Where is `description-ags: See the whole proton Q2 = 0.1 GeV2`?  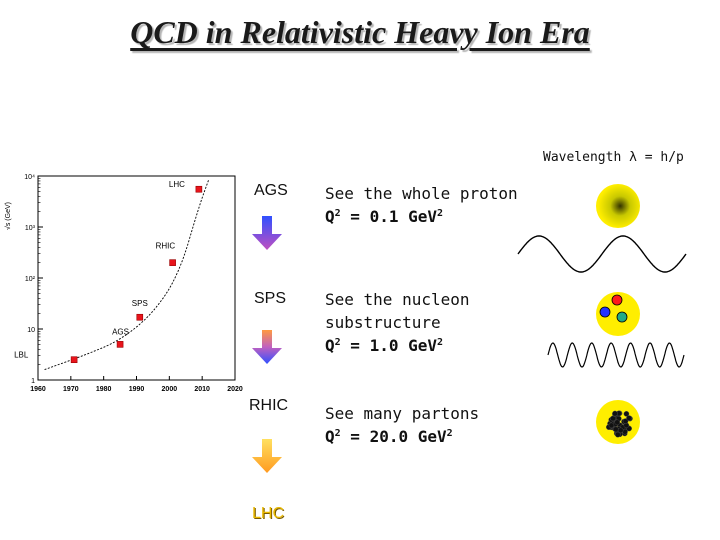 description-ags: See the whole proton Q2 = 0.1 GeV2 is located at coordinates (421, 205).